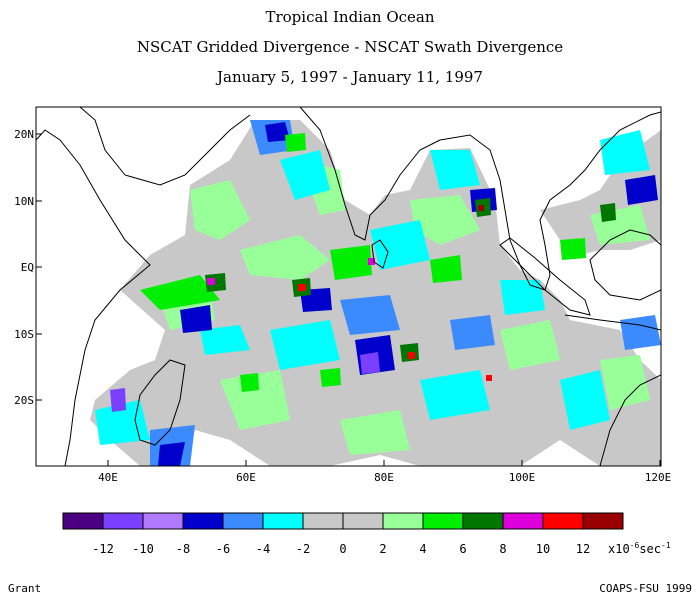 This screenshot has width=700, height=600. What do you see at coordinates (658, 477) in the screenshot?
I see `lon-label-120e: 120E` at bounding box center [658, 477].